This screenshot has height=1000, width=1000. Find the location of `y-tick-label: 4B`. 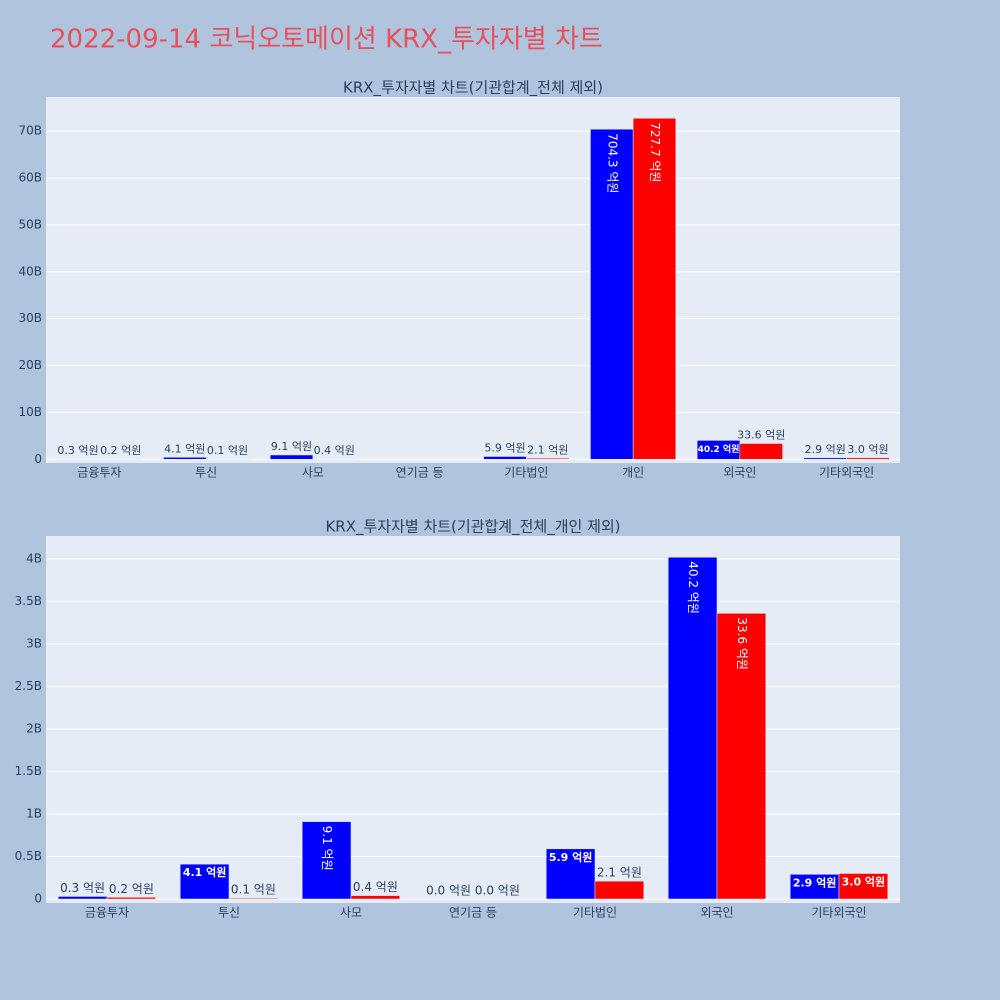

y-tick-label: 4B is located at coordinates (34, 558).